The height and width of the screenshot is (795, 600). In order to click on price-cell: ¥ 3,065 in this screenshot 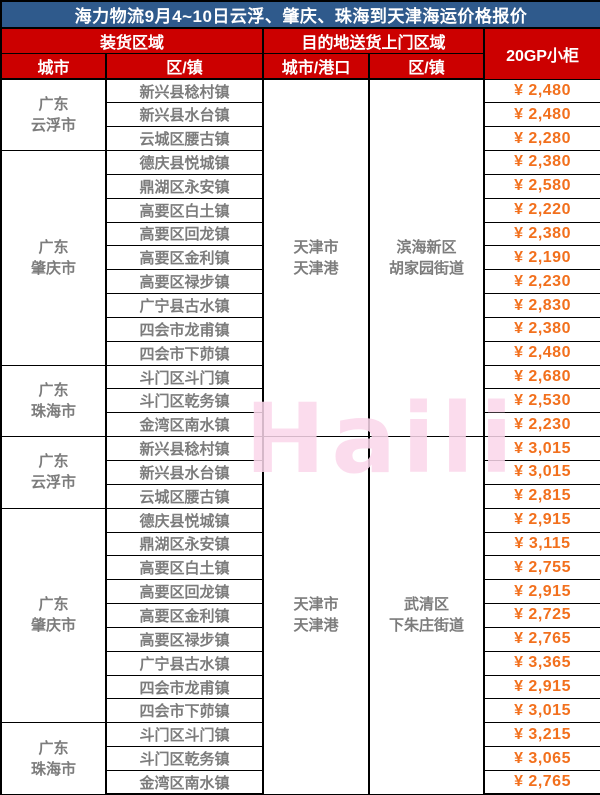, I will do `click(541, 758)`.